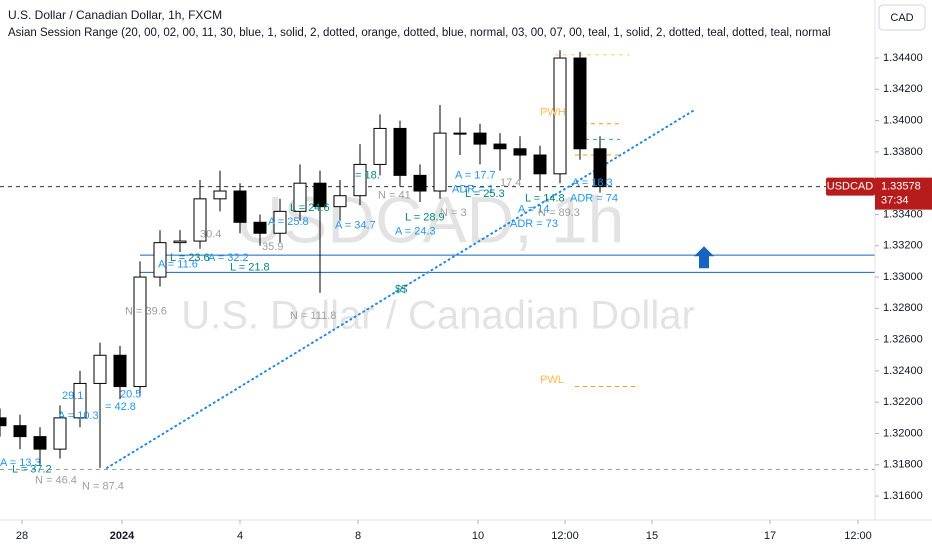 This screenshot has height=550, width=932. I want to click on annotation: A = 17.7, so click(475, 175).